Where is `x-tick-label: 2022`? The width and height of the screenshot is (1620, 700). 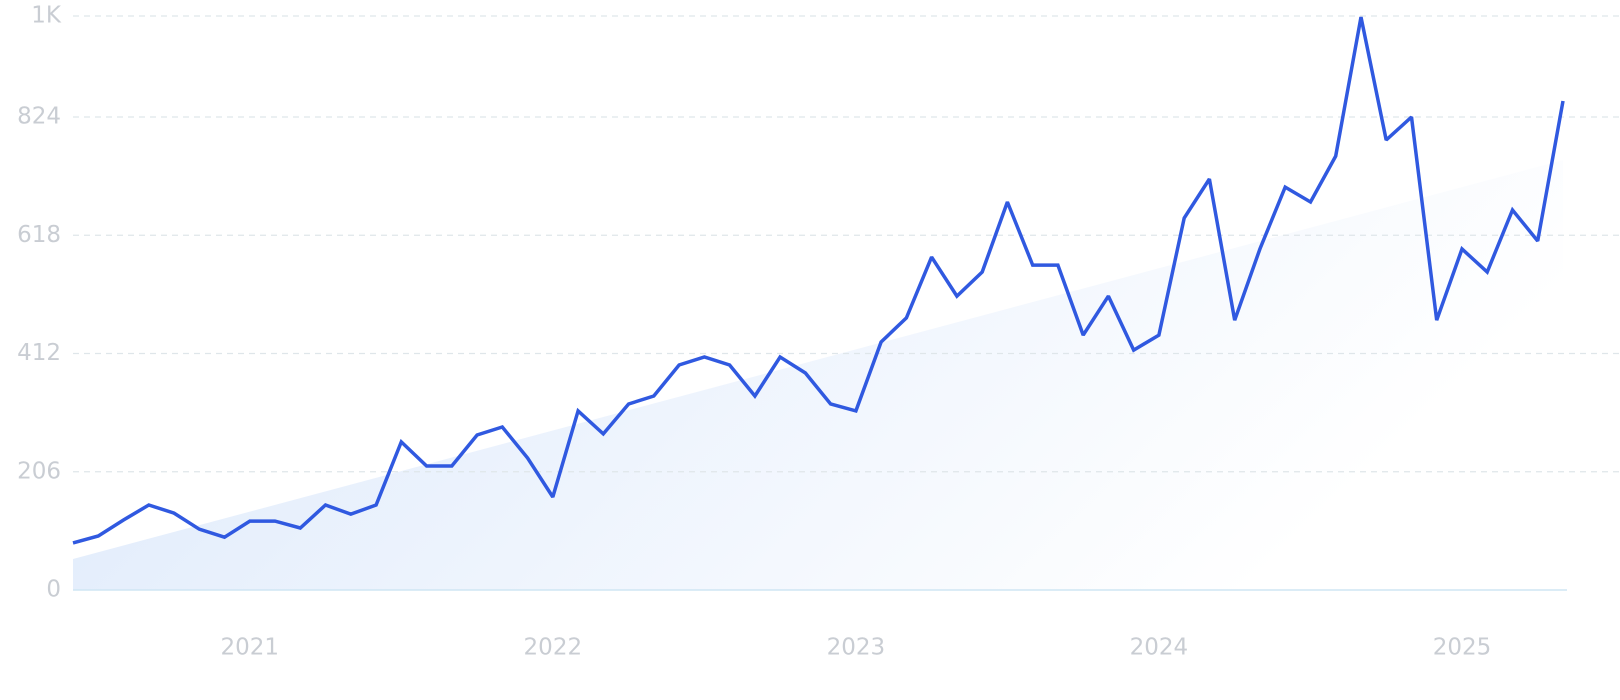 x-tick-label: 2022 is located at coordinates (553, 648).